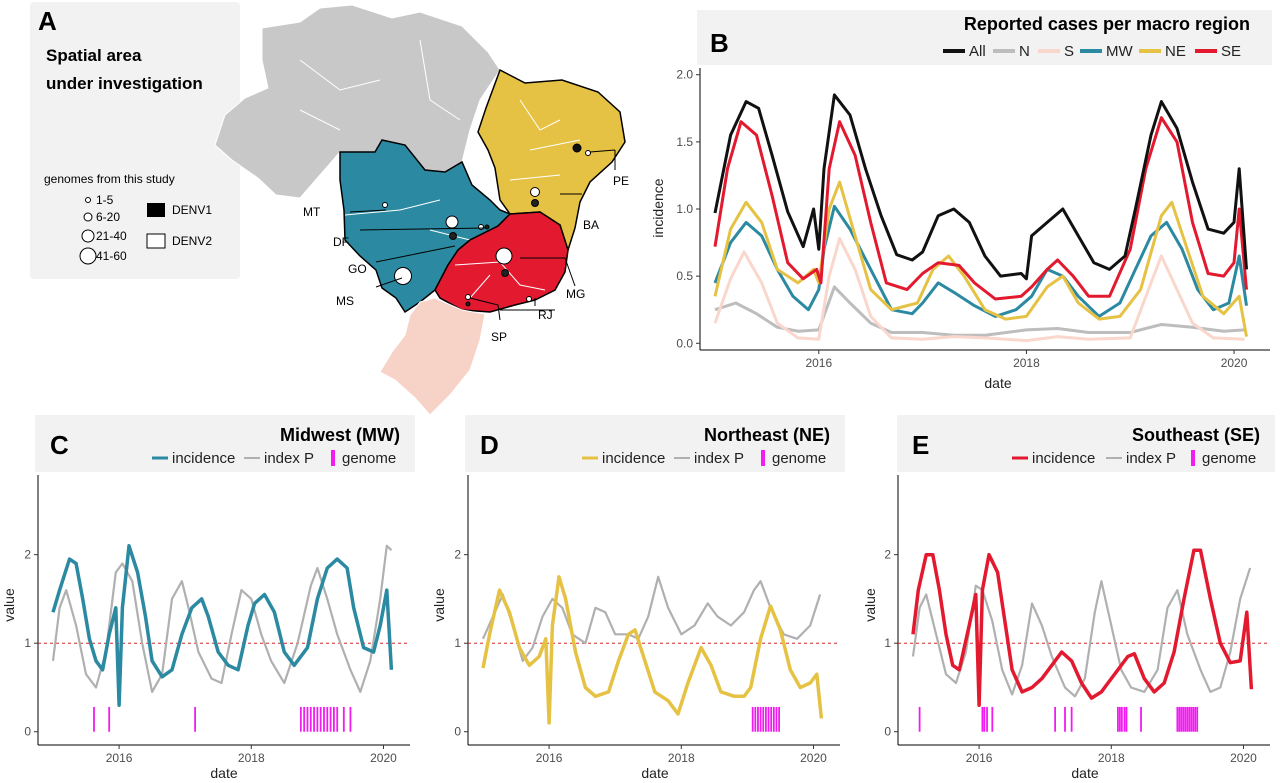 This screenshot has width=1280, height=783. Describe the element at coordinates (489, 445) in the screenshot. I see `panel-d-letter: D` at that location.